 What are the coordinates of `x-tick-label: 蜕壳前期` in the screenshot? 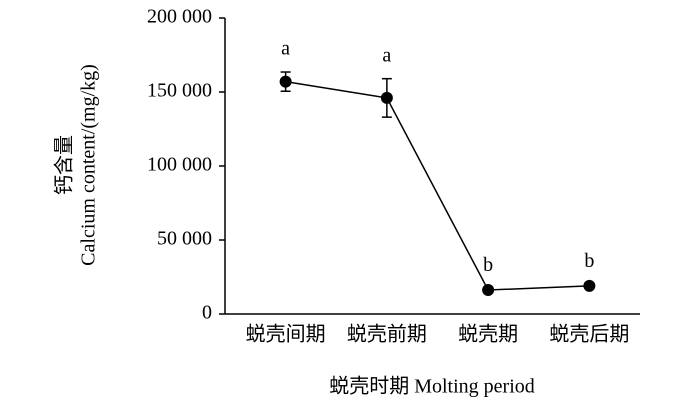 It's located at (387, 334).